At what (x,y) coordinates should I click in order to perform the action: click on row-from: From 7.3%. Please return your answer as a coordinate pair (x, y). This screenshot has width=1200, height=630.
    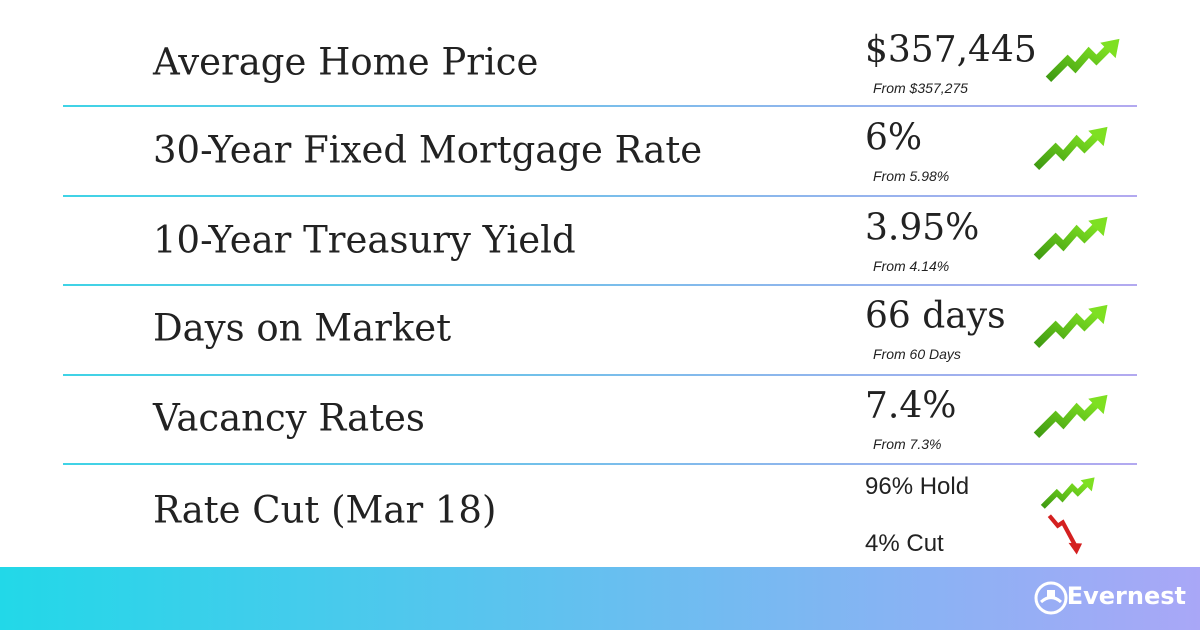
    Looking at the image, I should click on (907, 444).